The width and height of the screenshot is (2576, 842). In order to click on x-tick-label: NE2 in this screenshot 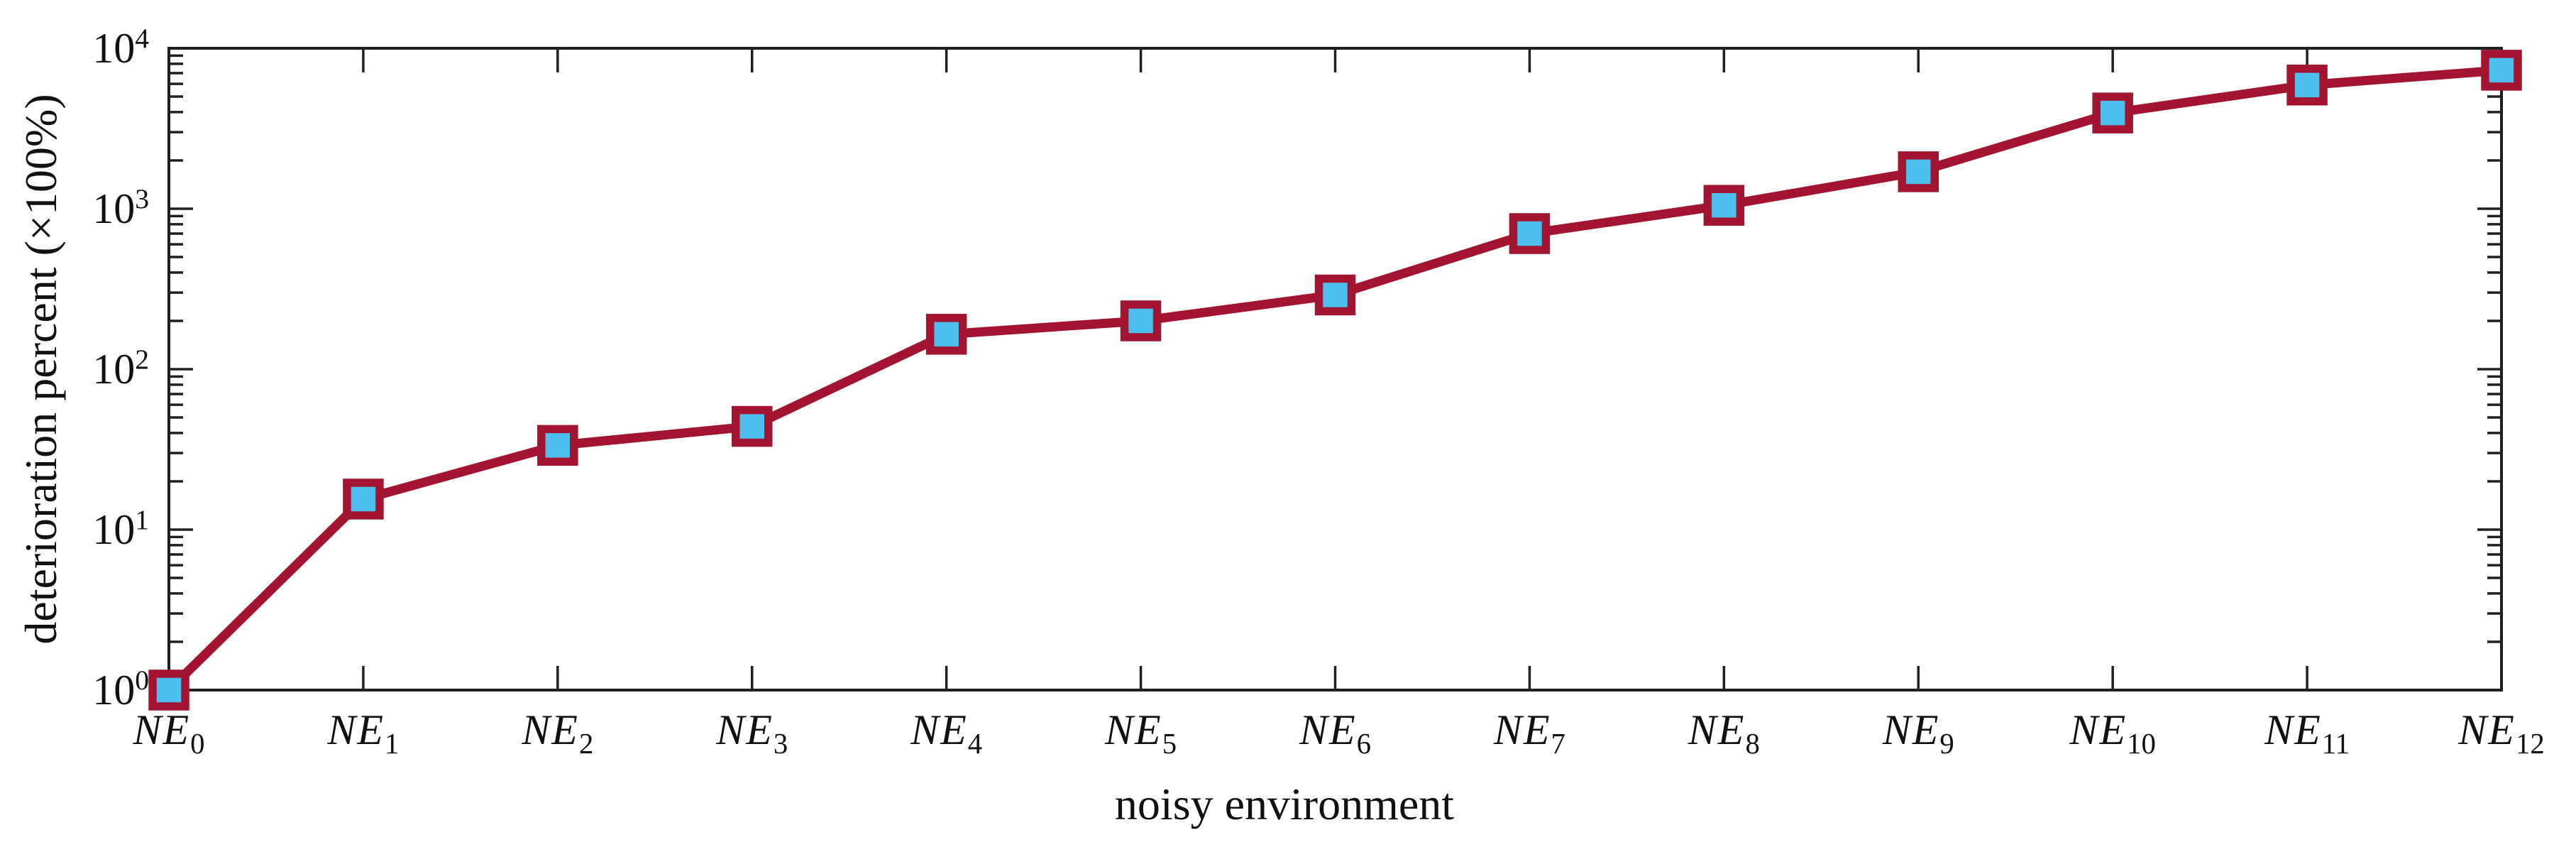, I will do `click(558, 733)`.